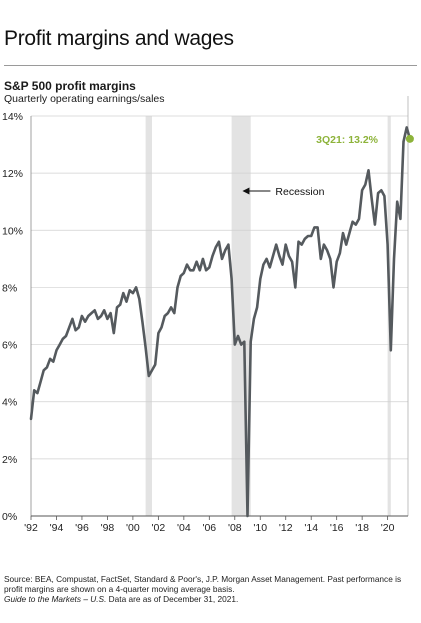  I want to click on x-tick-label: '92, so click(31, 528).